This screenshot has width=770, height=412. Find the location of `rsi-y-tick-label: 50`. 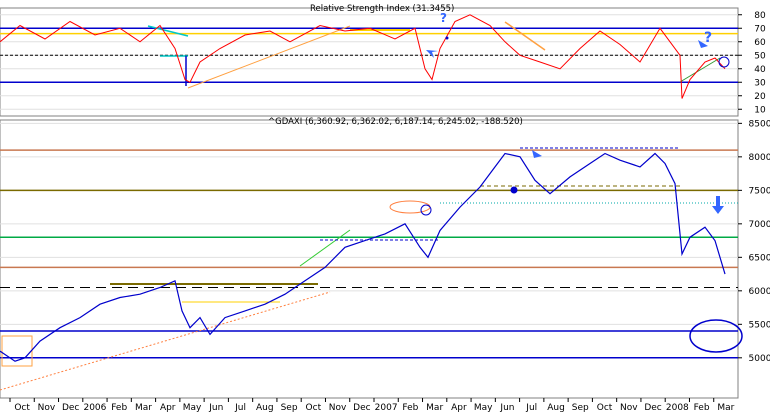

rsi-y-tick-label: 50 is located at coordinates (760, 56).